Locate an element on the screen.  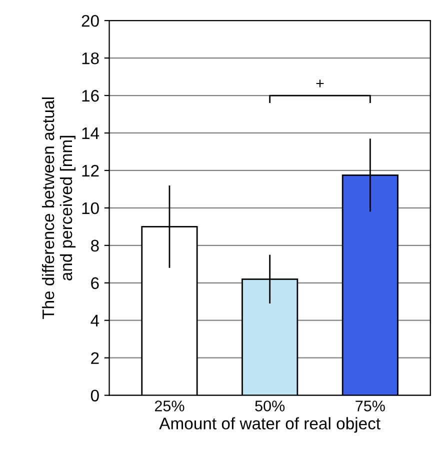
x-tick-label: 50% is located at coordinates (270, 406).